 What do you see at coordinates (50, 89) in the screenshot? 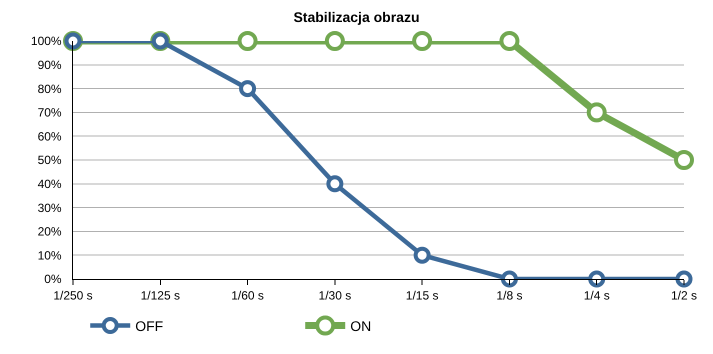
I see `y-tick-label: 80%` at bounding box center [50, 89].